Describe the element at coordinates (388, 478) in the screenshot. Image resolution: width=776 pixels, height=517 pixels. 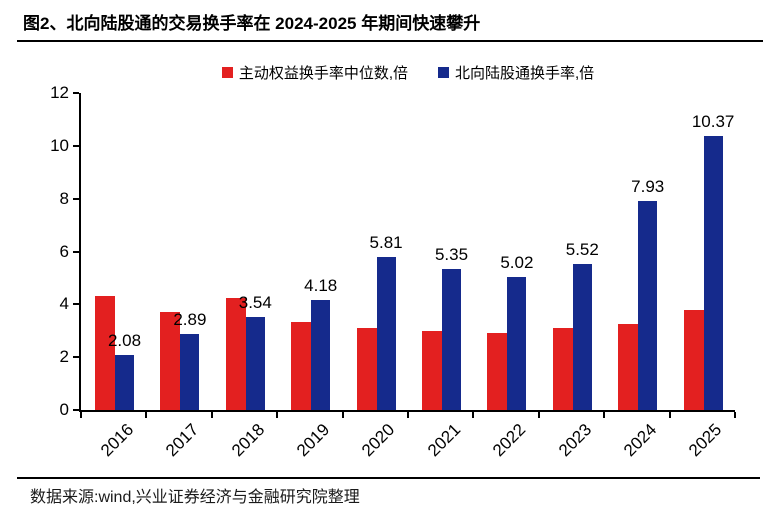
I see `footer-divider` at that location.